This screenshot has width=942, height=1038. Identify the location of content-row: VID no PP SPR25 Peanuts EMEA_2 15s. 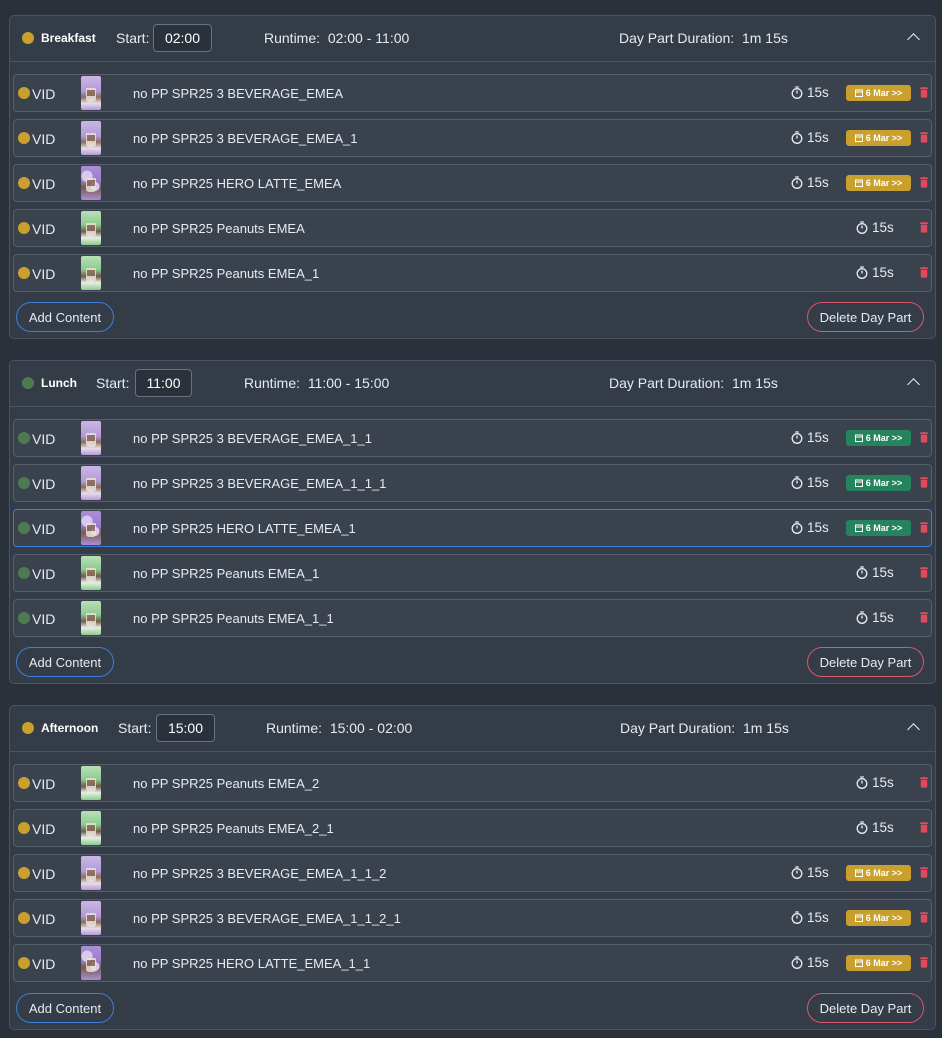
(472, 783).